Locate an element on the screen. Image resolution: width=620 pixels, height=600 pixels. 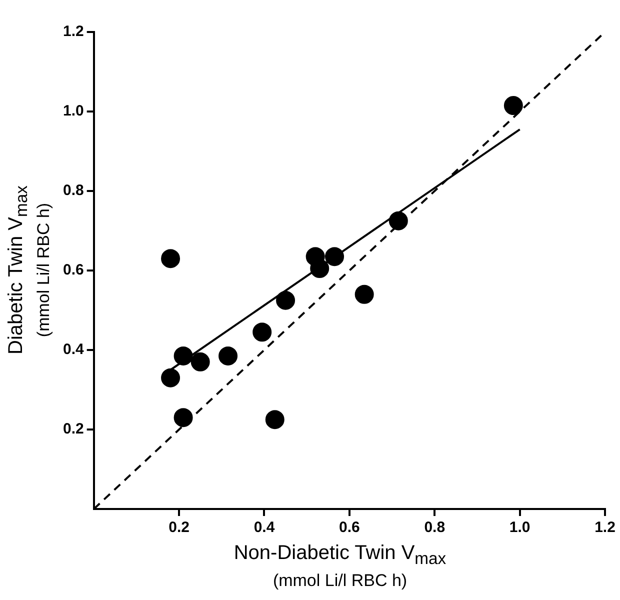
x-tick-label: 0.2 is located at coordinates (179, 527).